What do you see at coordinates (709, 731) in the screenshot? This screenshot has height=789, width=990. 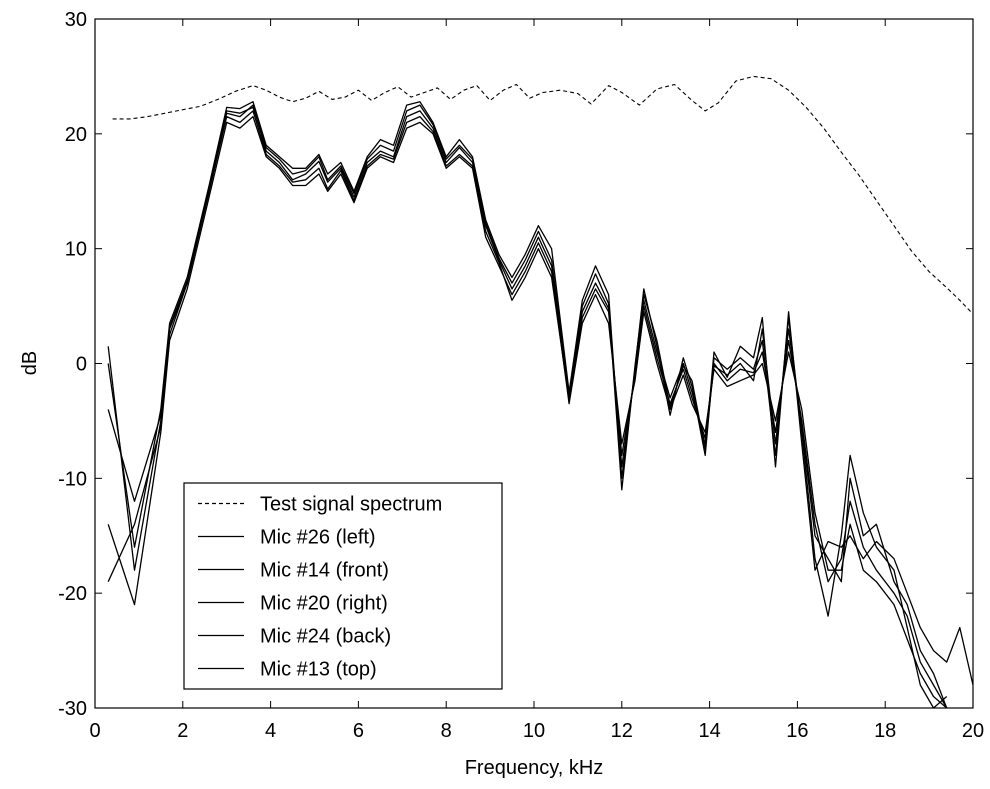 I see `x-tick-label: 14` at bounding box center [709, 731].